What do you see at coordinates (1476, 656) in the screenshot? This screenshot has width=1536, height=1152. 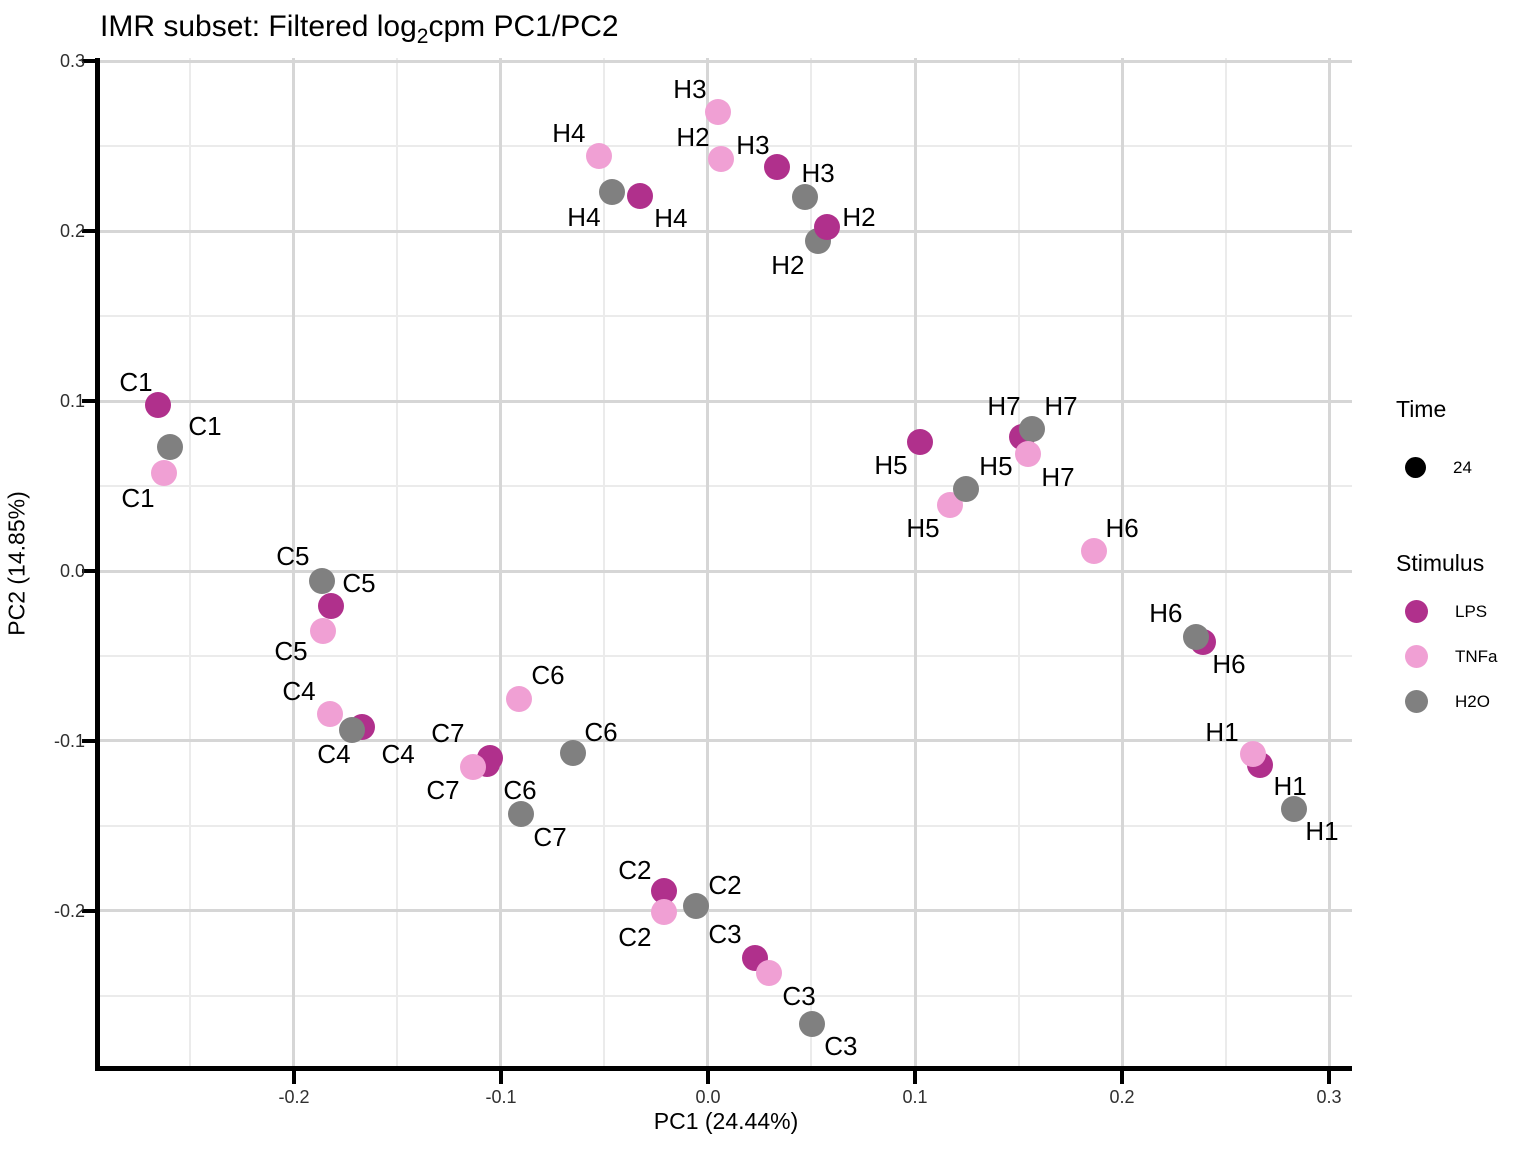 I see `legend-label-tnfa: TNFa` at bounding box center [1476, 656].